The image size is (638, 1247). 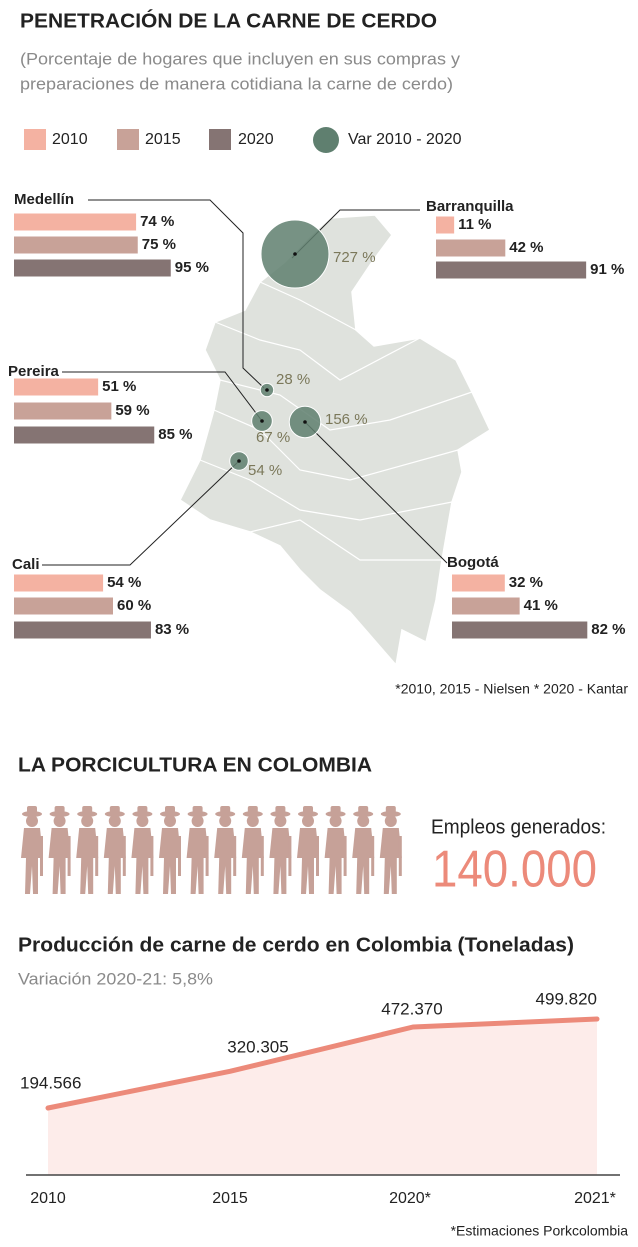 What do you see at coordinates (526, 247) in the screenshot?
I see `bar-label: 42 %` at bounding box center [526, 247].